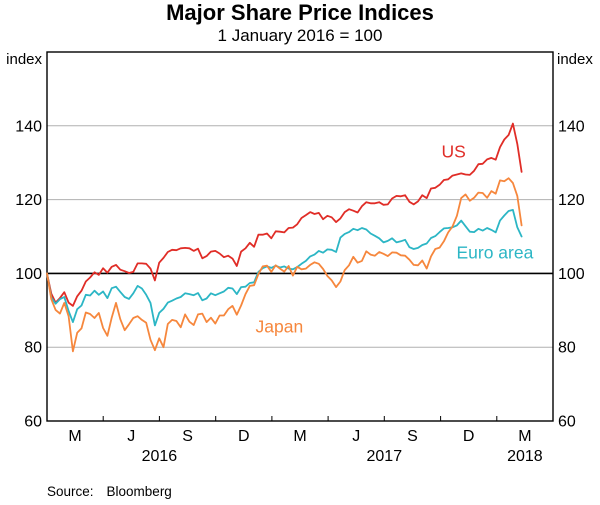 The width and height of the screenshot is (600, 505). Describe the element at coordinates (300, 35) in the screenshot. I see `chart-subtitle: 1 January 2016 = 100` at that location.